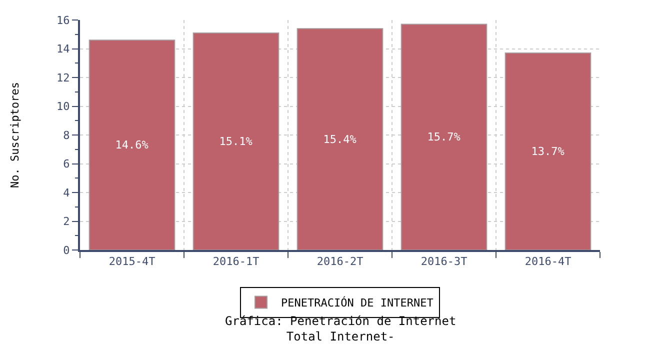 The height and width of the screenshot is (350, 650). Describe the element at coordinates (357, 303) in the screenshot. I see `legend-label: PENETRACIÓN DE INTERNET` at that location.